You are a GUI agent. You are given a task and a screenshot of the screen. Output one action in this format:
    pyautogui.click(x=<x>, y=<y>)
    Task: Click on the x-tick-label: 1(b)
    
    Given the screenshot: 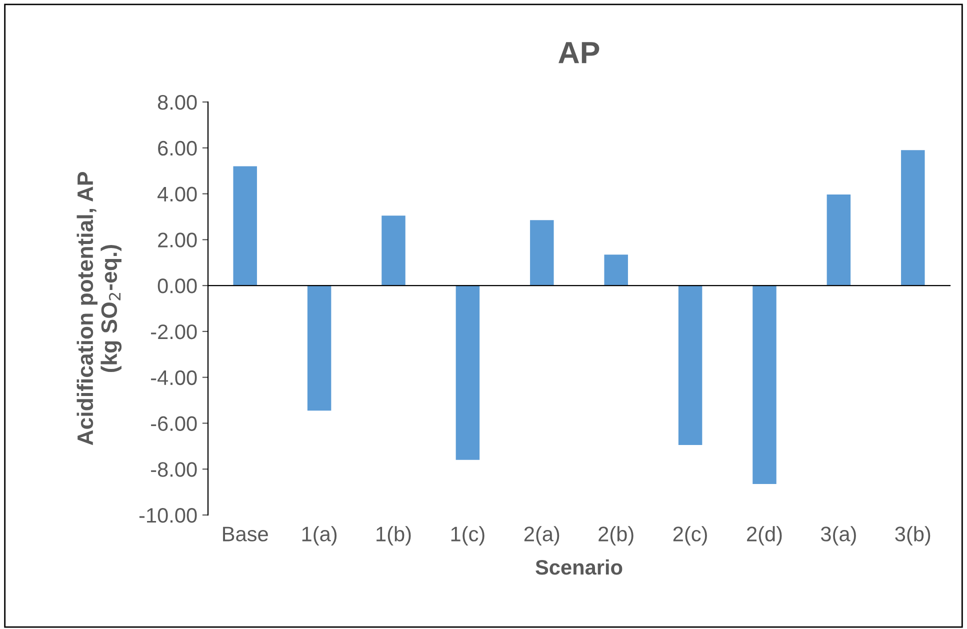 What is the action you would take?
    pyautogui.click(x=393, y=536)
    